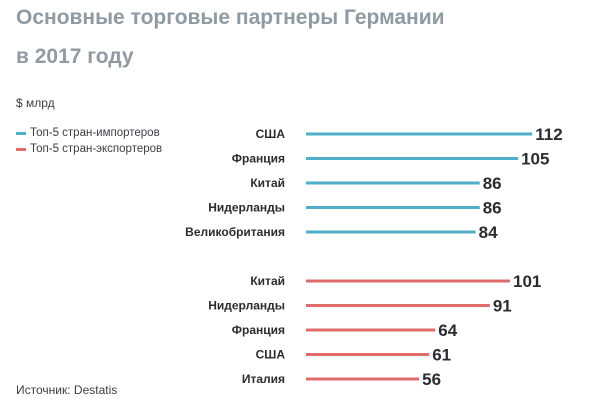 The image size is (601, 414). I want to click on legend-item-exporters: Топ-5 стран-экспортеров, so click(89, 149).